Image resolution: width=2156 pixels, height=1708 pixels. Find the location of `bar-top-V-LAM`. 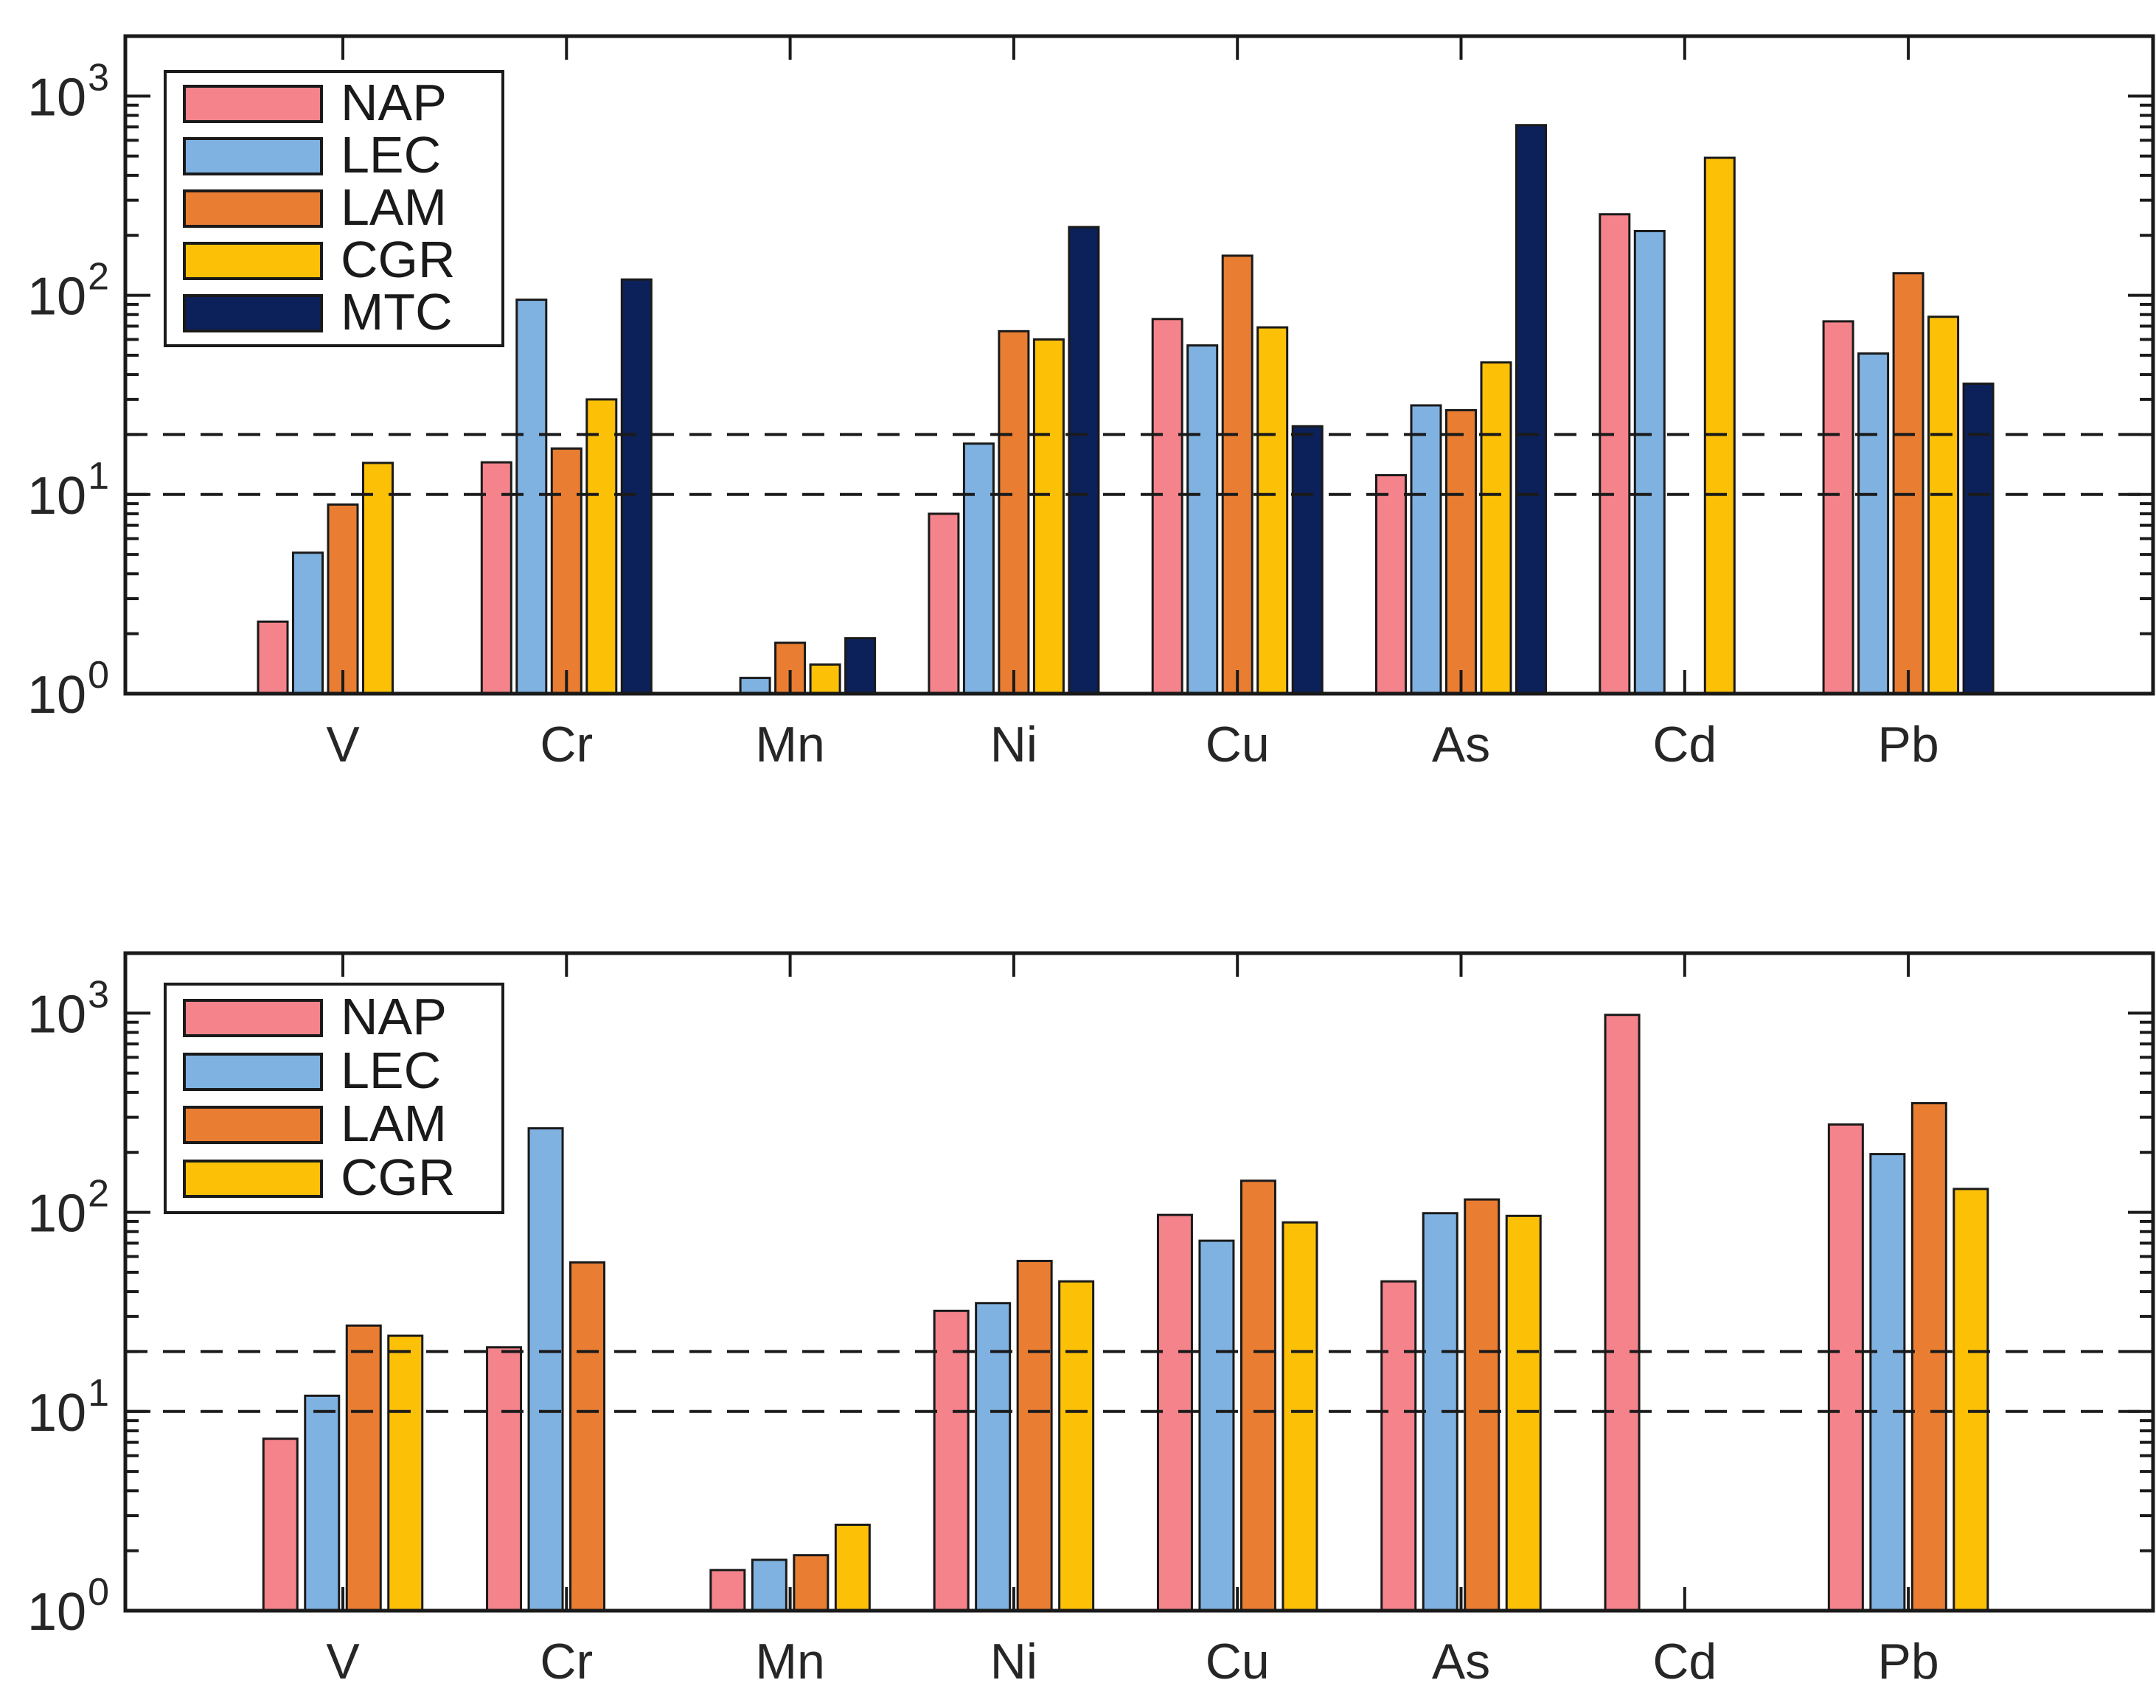

bar-top-V-LAM is located at coordinates (343, 599).